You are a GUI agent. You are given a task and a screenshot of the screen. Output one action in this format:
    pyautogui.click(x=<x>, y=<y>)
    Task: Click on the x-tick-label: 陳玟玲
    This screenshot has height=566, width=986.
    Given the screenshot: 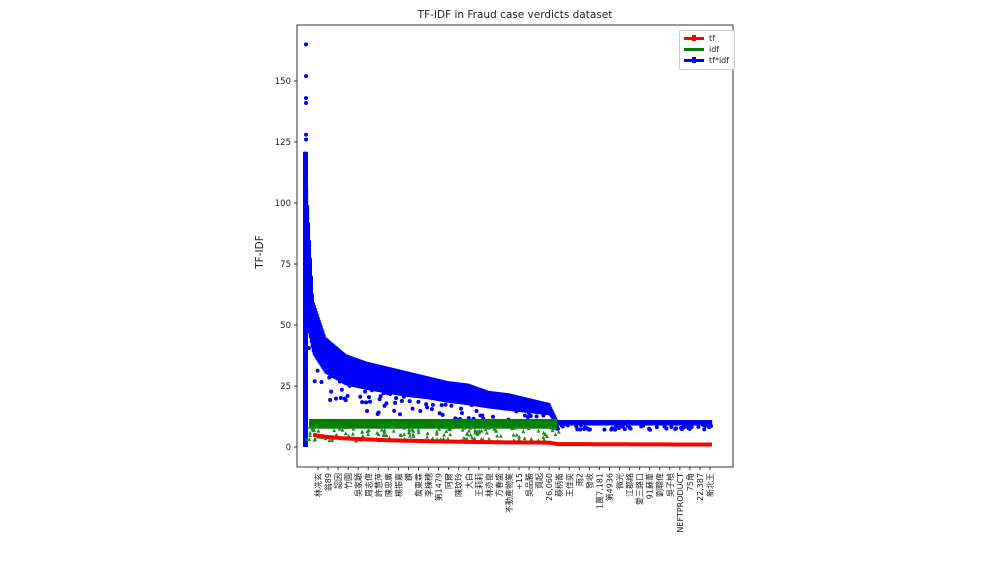 What is the action you would take?
    pyautogui.click(x=459, y=485)
    